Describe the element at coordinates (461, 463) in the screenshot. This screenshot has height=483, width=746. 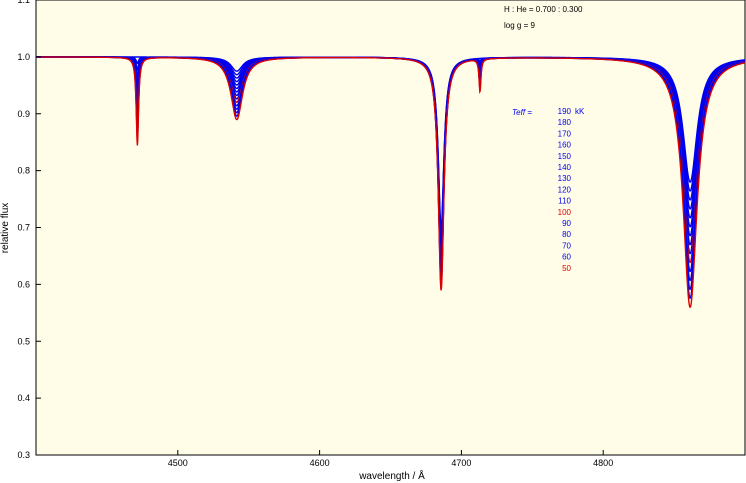
I see `x-tick-label-2: 4700` at that location.